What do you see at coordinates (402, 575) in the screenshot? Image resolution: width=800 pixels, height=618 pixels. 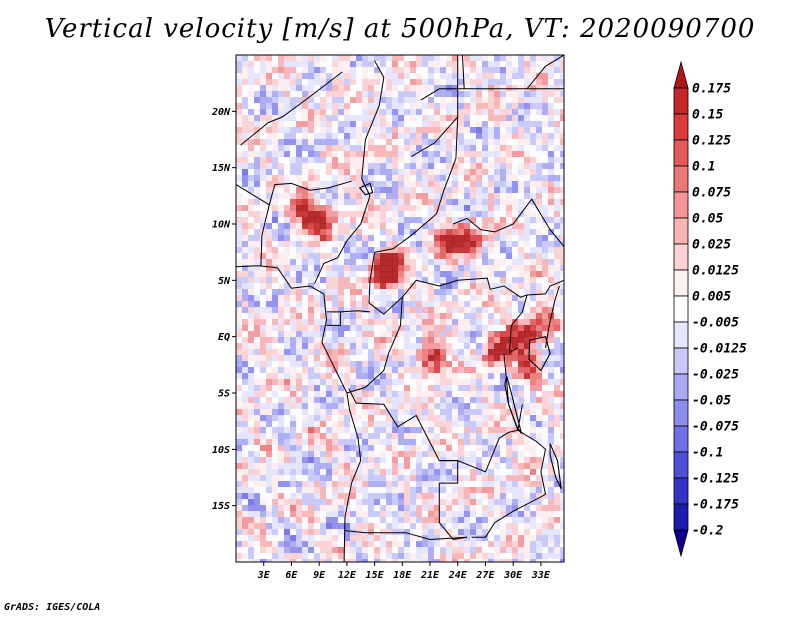 I see `lon-tick-label: 18E` at bounding box center [402, 575].